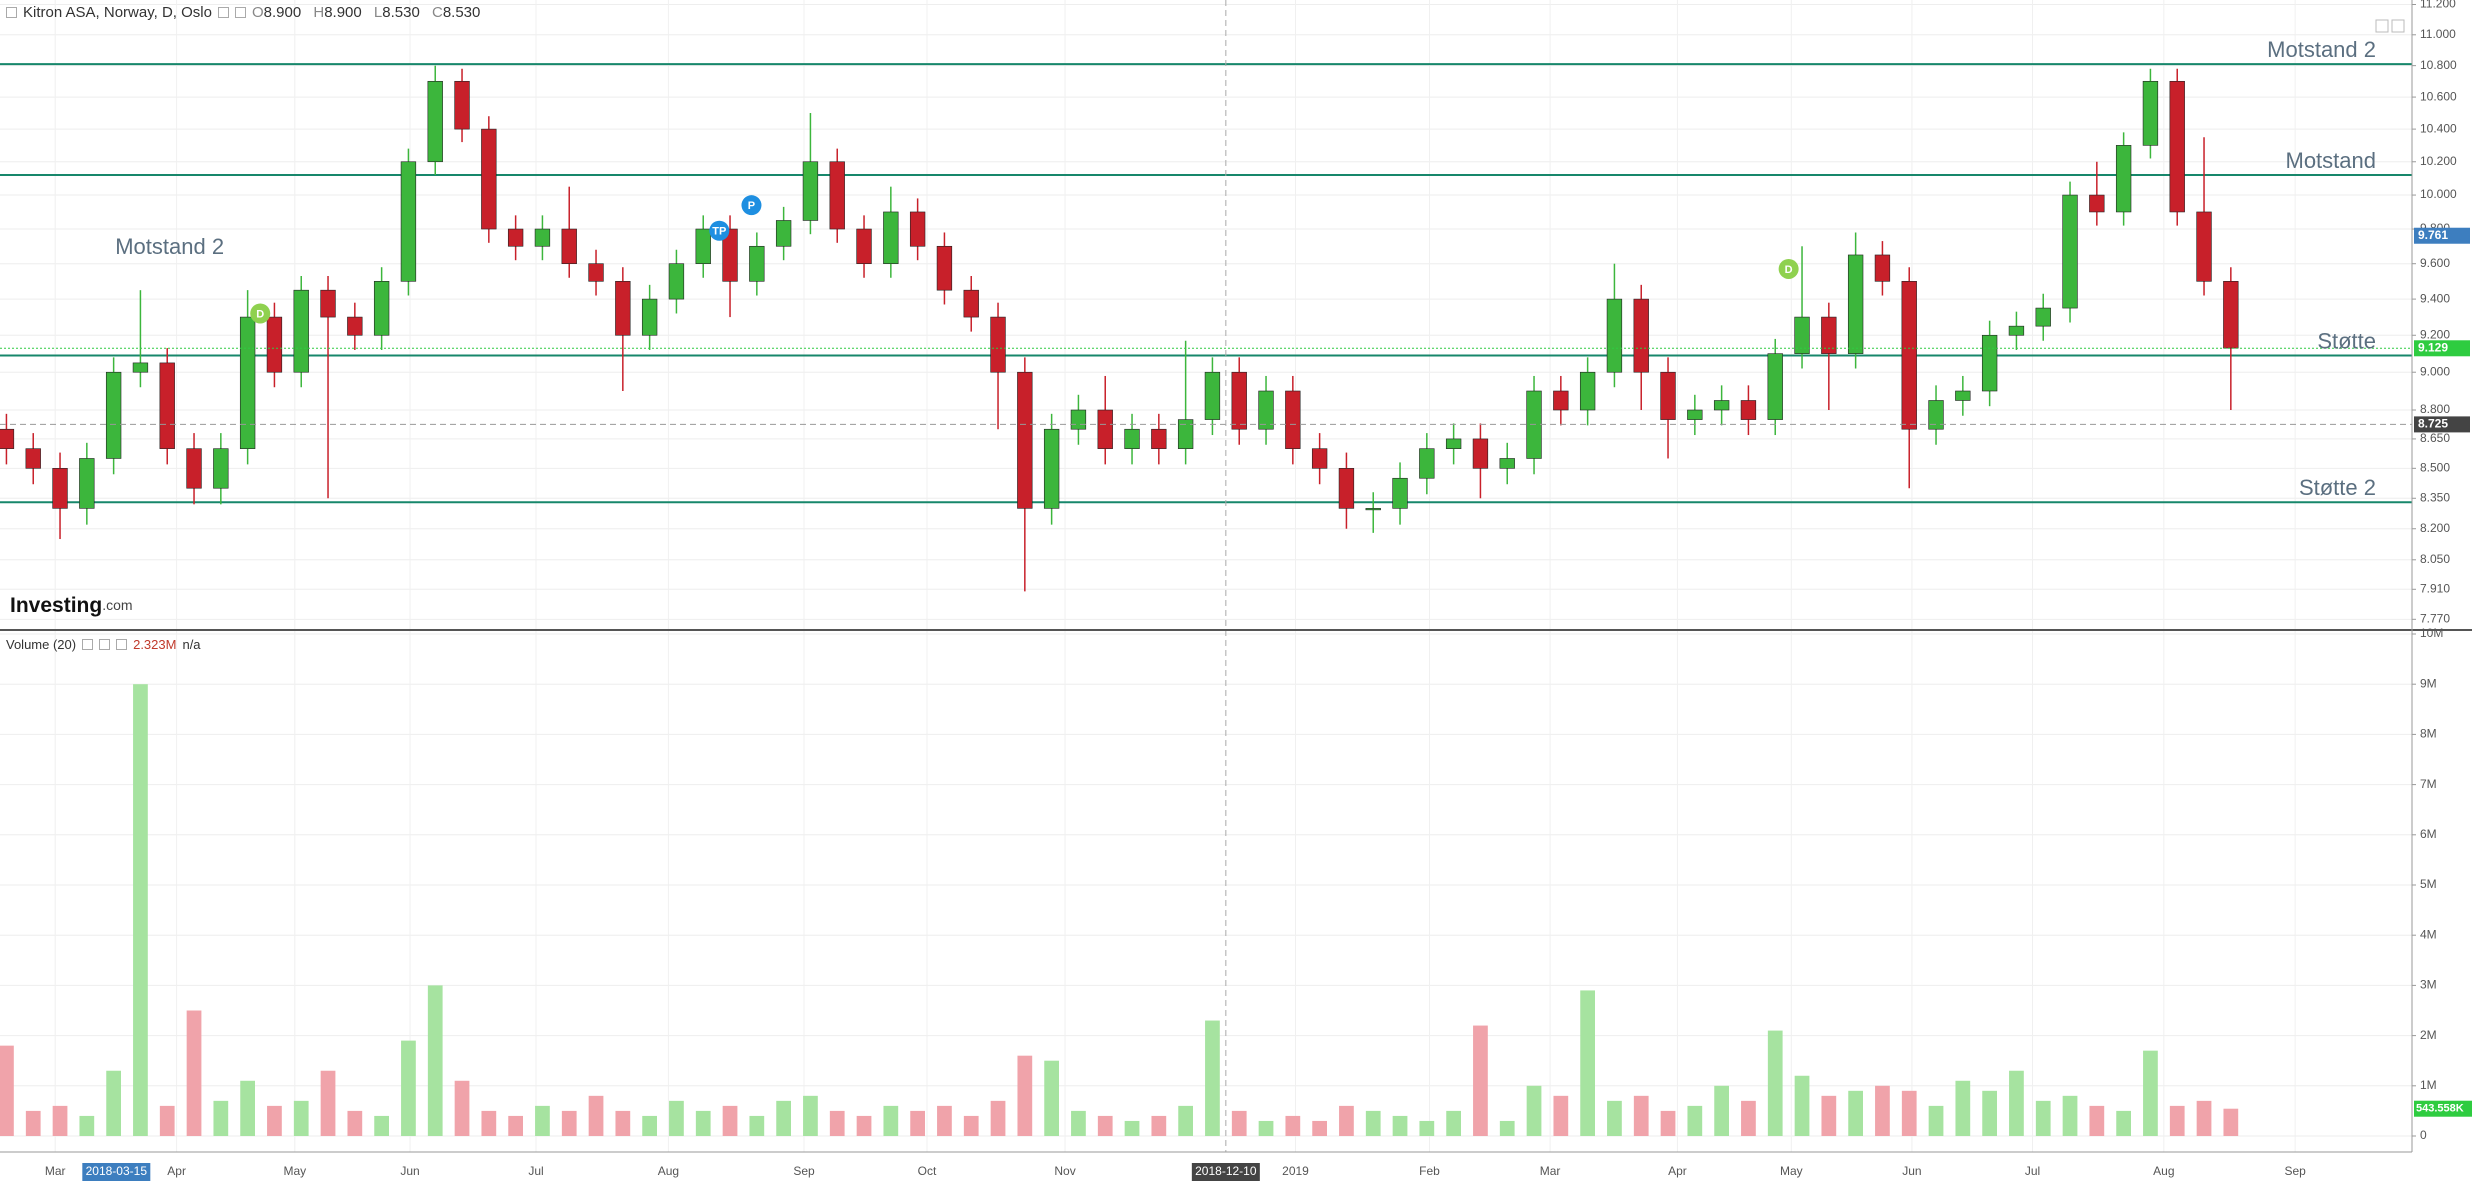 The width and height of the screenshot is (2472, 1181). What do you see at coordinates (2428, 934) in the screenshot?
I see `y-tick-label: 4M` at bounding box center [2428, 934].